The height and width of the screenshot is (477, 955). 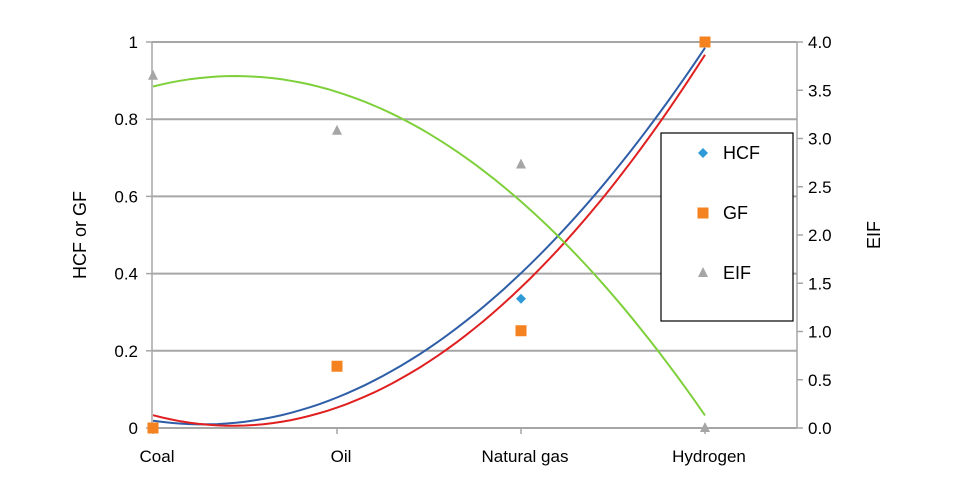 I want to click on legend: HCF GF EIF, so click(x=727, y=227).